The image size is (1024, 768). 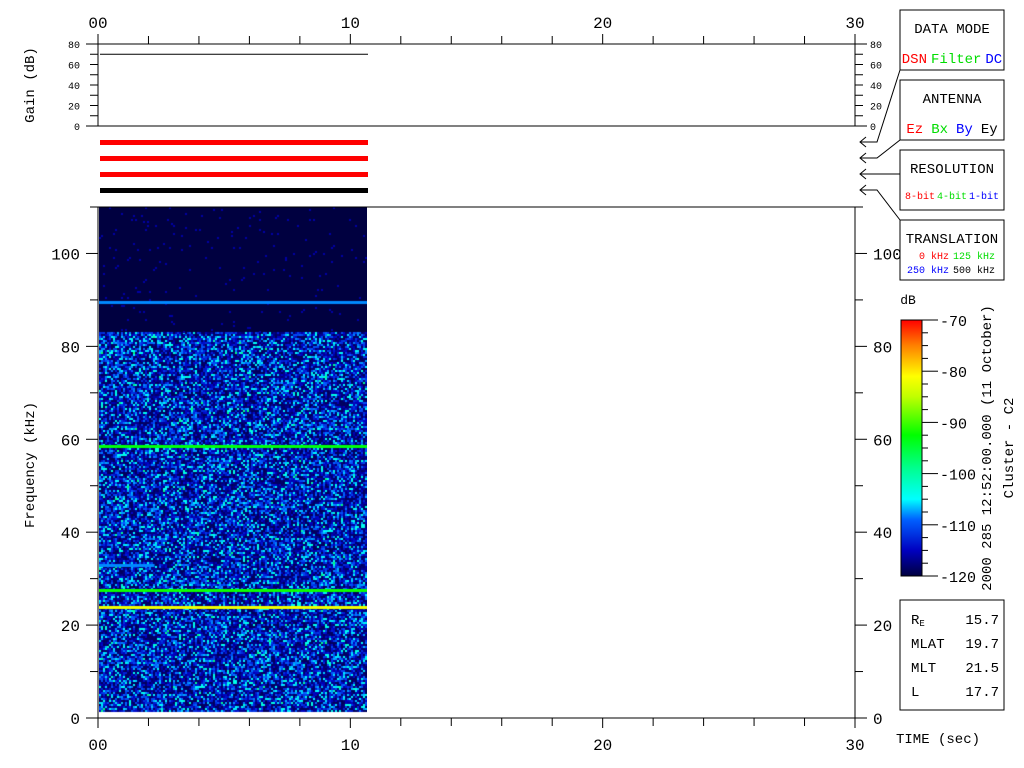 I want to click on freq-tick-label-right: 0, so click(x=878, y=720).